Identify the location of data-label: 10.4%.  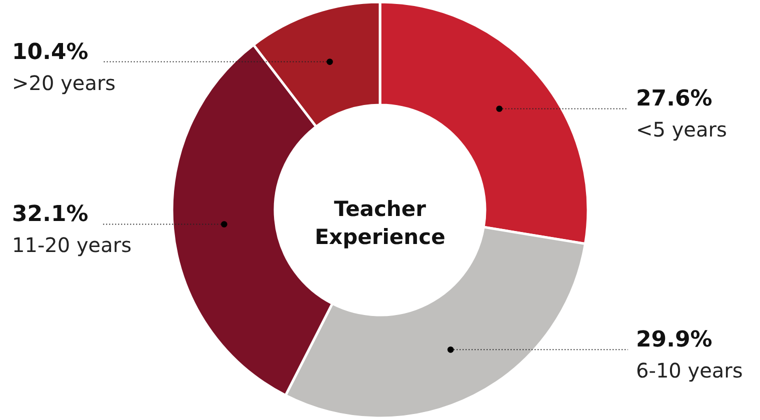
(50, 52).